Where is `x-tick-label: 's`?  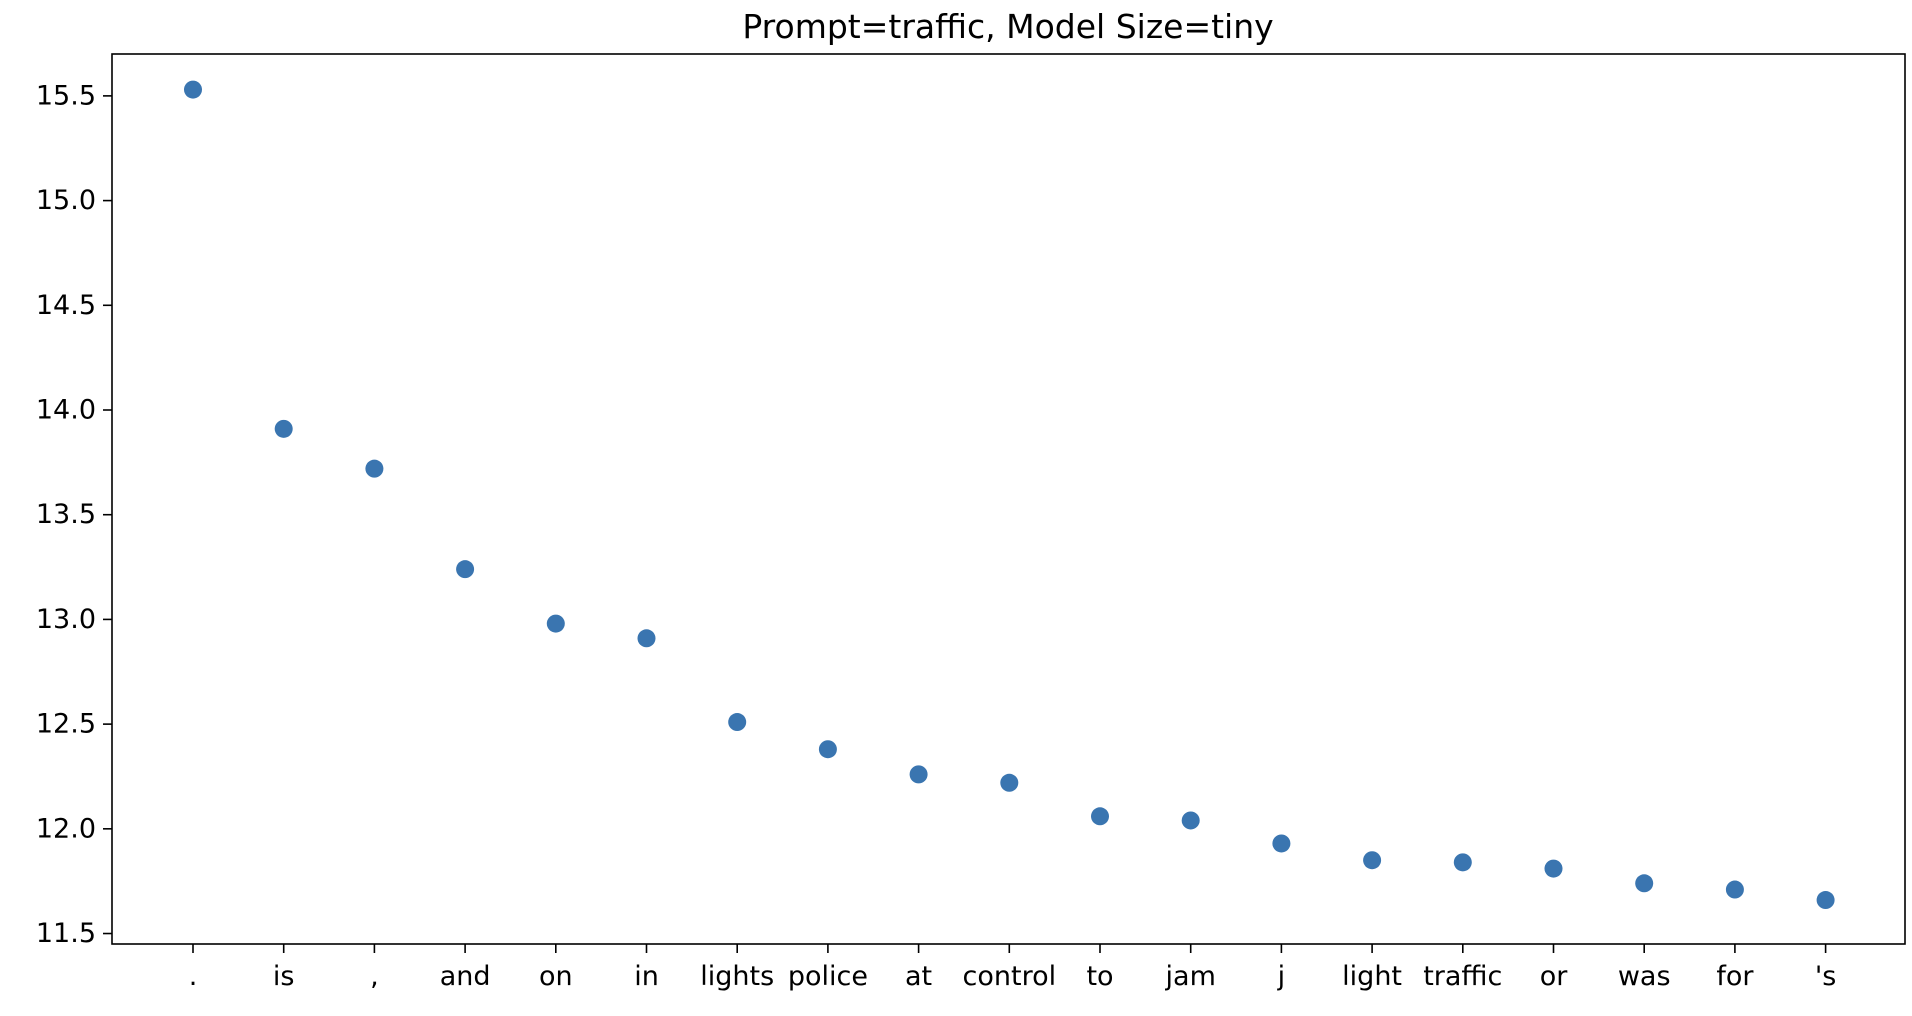
x-tick-label: 's is located at coordinates (1826, 976).